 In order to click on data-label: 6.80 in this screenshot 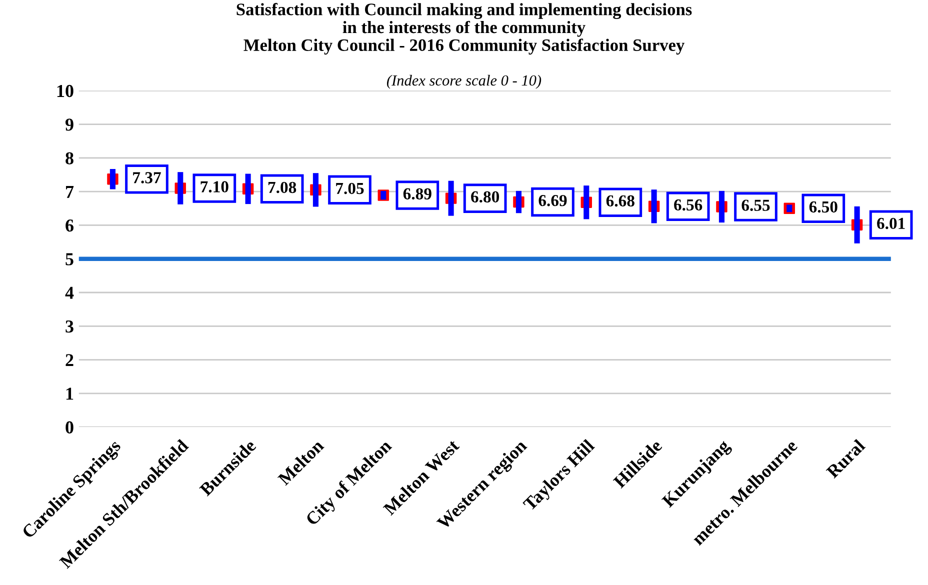, I will do `click(485, 197)`.